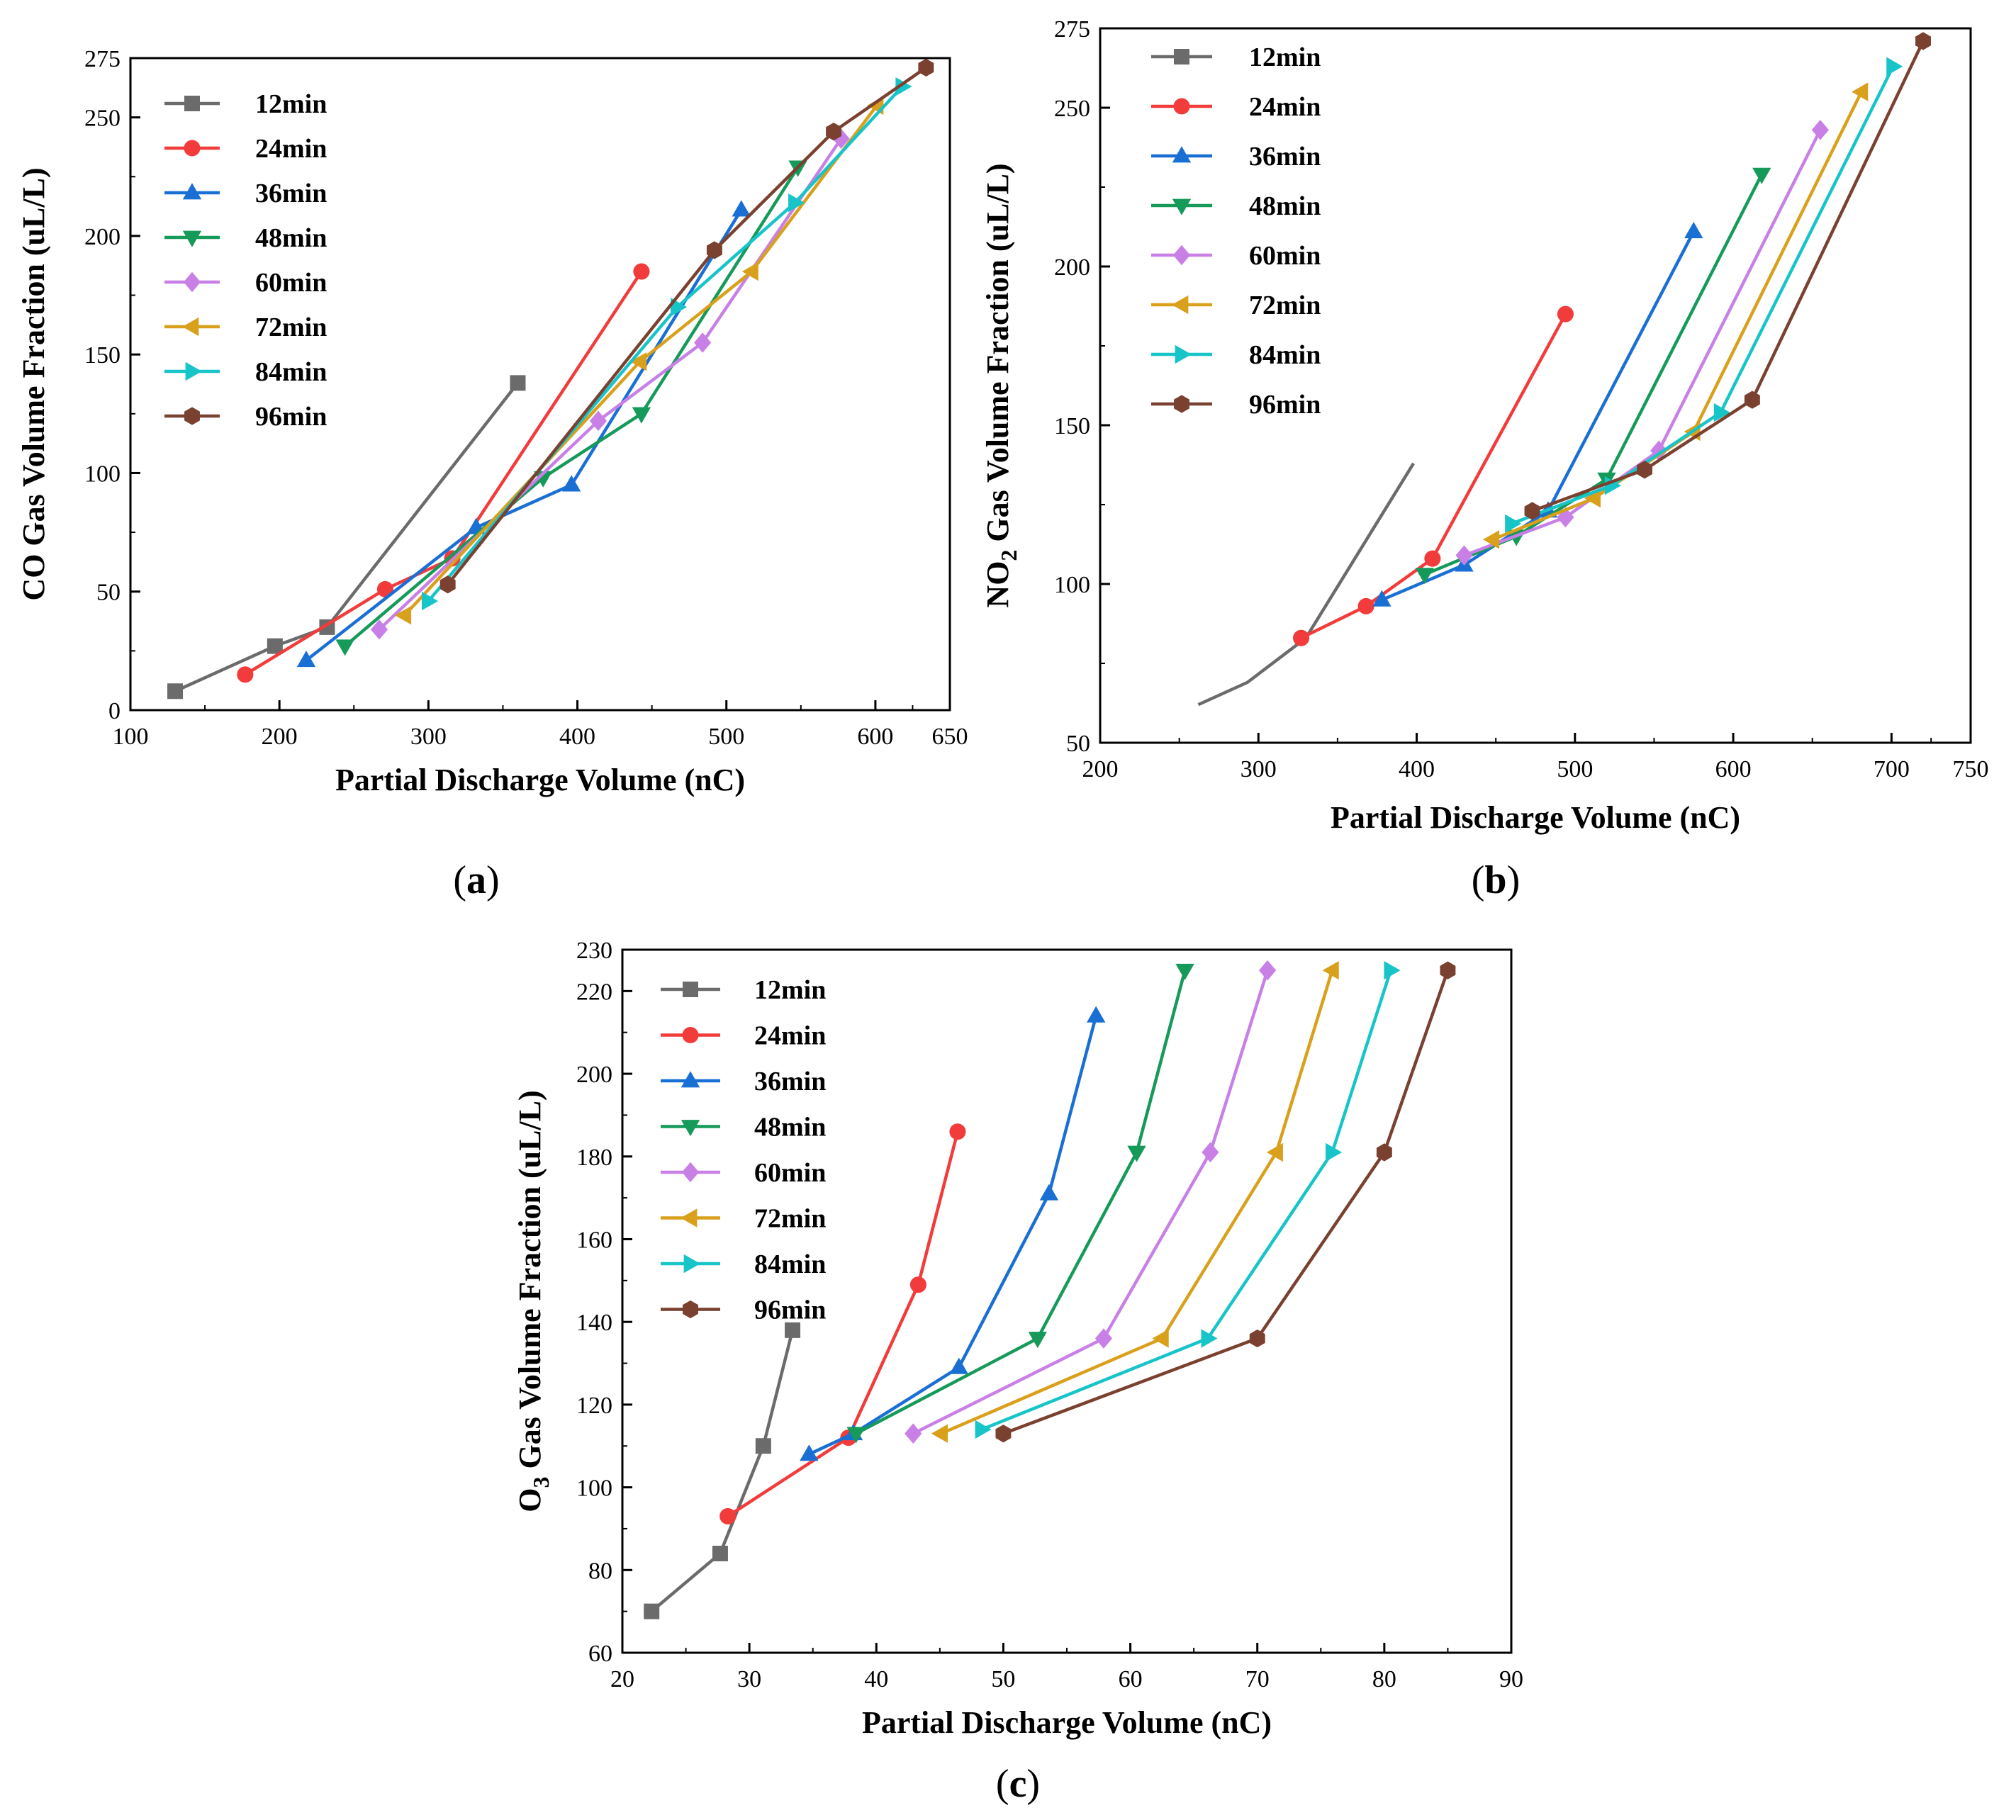 This screenshot has height=1820, width=2016. I want to click on series-line-12min, so click(722, 1472).